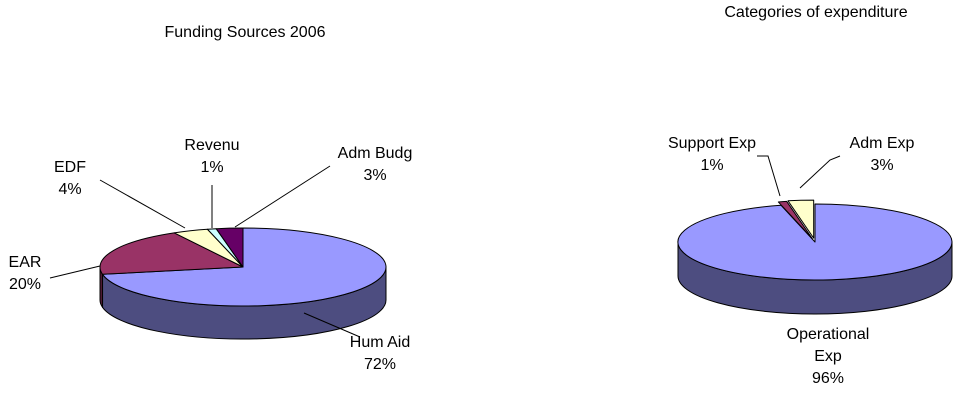 The height and width of the screenshot is (397, 966). Describe the element at coordinates (245, 32) in the screenshot. I see `chart-title-funding: Funding Sources 2006` at that location.